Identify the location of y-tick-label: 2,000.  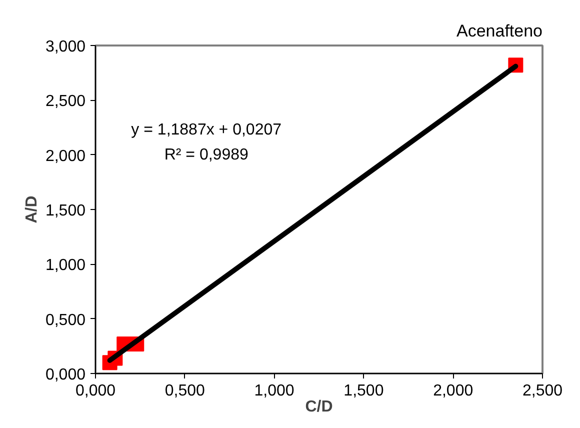
(65, 156).